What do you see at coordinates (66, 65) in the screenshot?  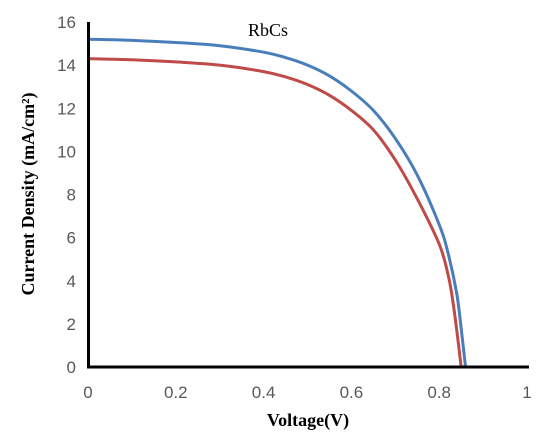 I see `y-tick-label: 14` at bounding box center [66, 65].